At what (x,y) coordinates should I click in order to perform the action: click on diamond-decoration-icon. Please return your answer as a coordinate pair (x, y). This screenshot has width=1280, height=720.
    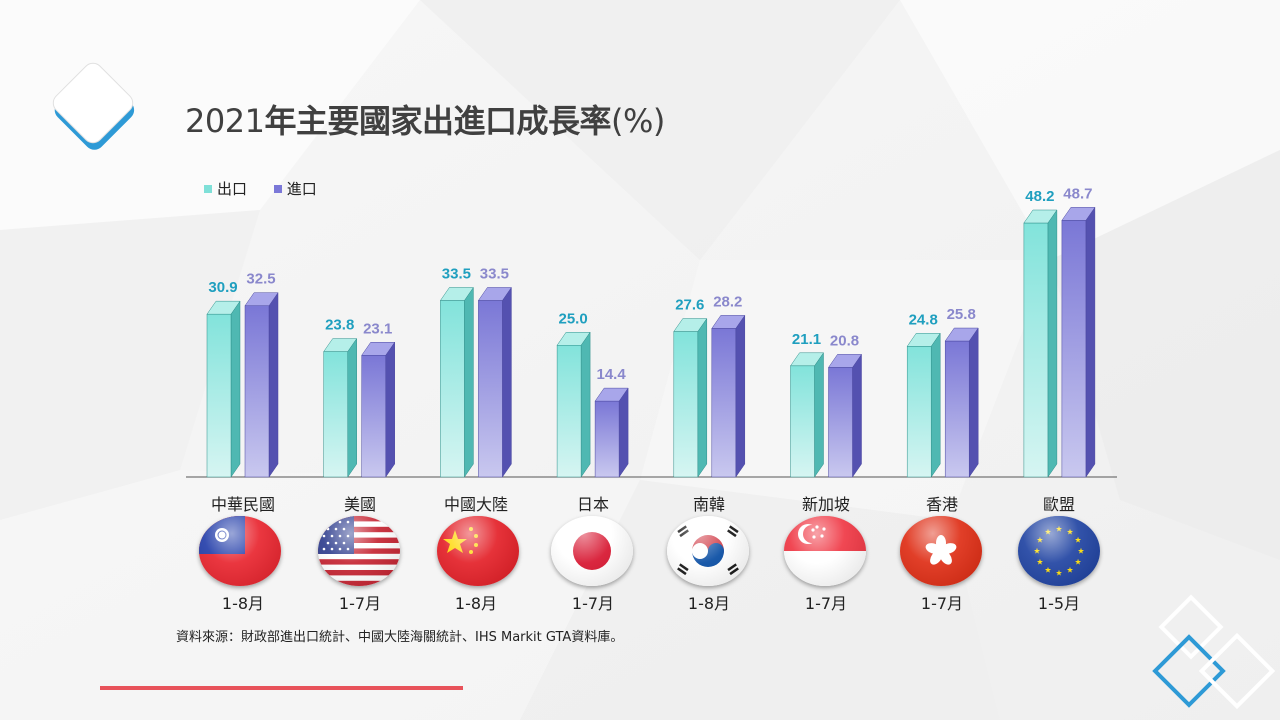
    Looking at the image, I should click on (1214, 652).